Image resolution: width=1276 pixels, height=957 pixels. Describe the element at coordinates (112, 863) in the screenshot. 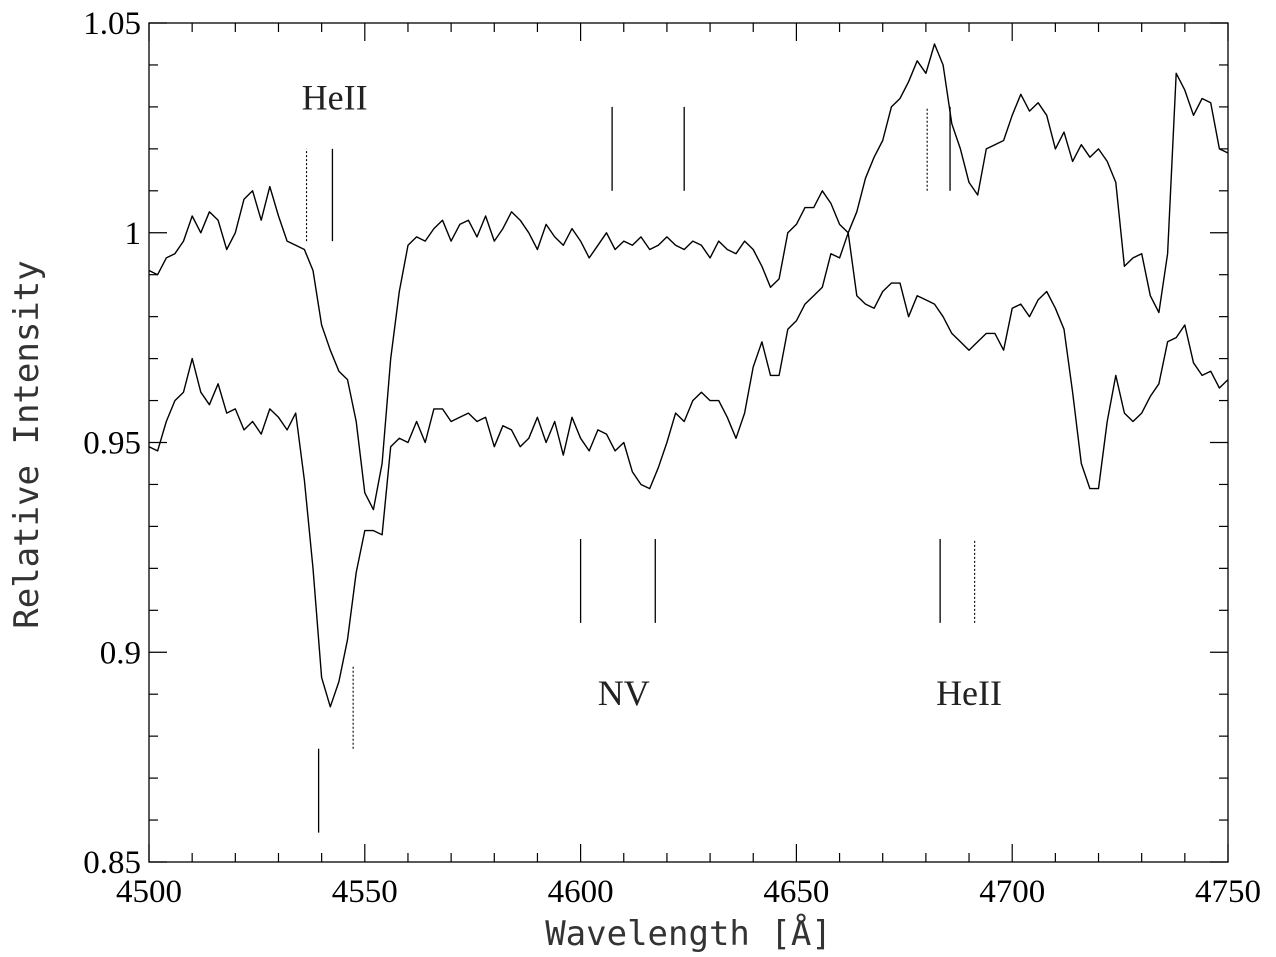

I see `y-tick-label: 0.85` at that location.